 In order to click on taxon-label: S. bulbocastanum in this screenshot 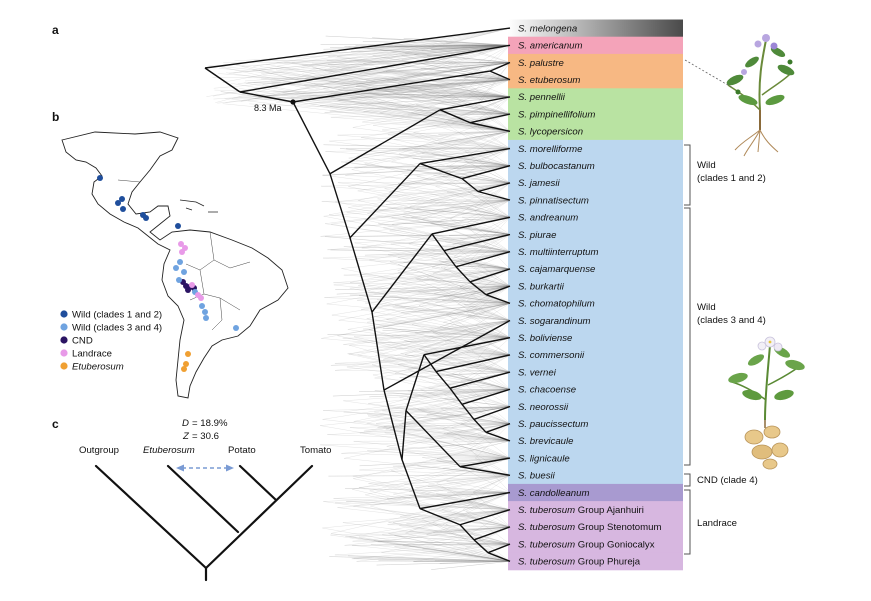, I will do `click(556, 166)`.